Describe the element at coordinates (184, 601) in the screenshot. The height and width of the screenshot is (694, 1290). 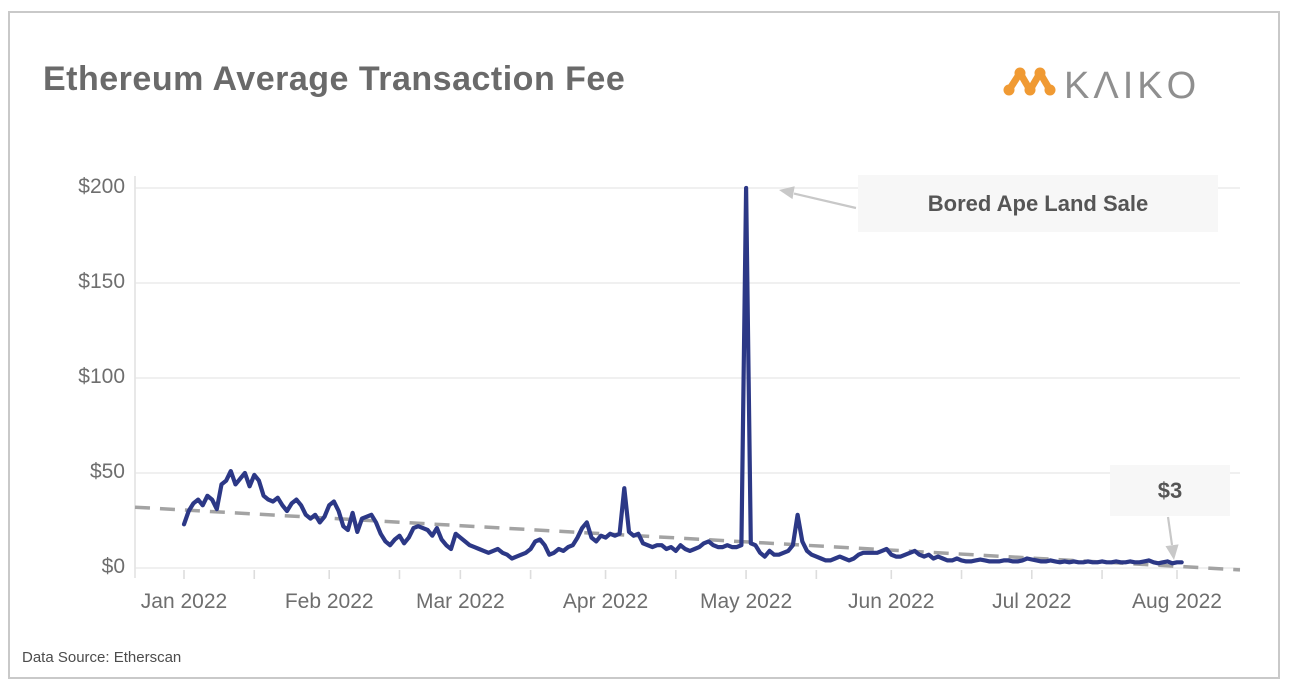
I see `x-axis-label: Jan 2022` at that location.